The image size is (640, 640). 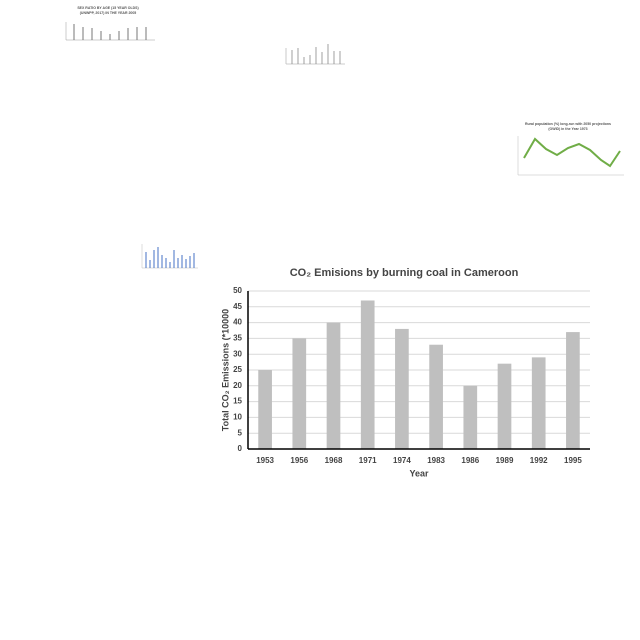 I want to click on x-tick-label: 1995, so click(x=573, y=460).